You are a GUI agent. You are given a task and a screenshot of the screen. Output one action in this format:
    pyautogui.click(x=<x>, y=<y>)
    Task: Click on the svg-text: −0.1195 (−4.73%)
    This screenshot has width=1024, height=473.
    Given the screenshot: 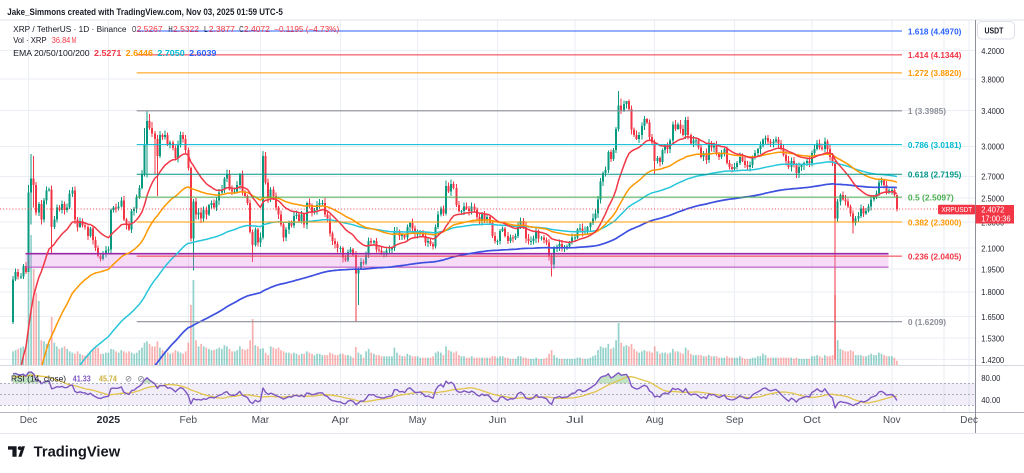 What is the action you would take?
    pyautogui.click(x=306, y=29)
    